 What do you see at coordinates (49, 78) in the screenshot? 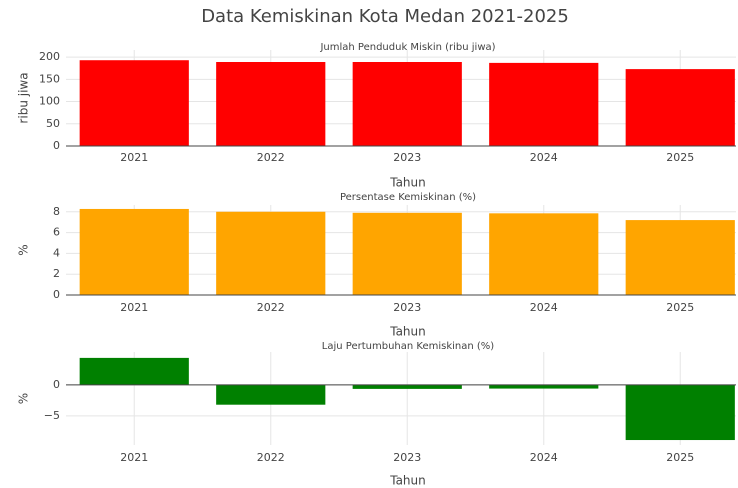
I see `y-tick-label: 150` at bounding box center [49, 78].